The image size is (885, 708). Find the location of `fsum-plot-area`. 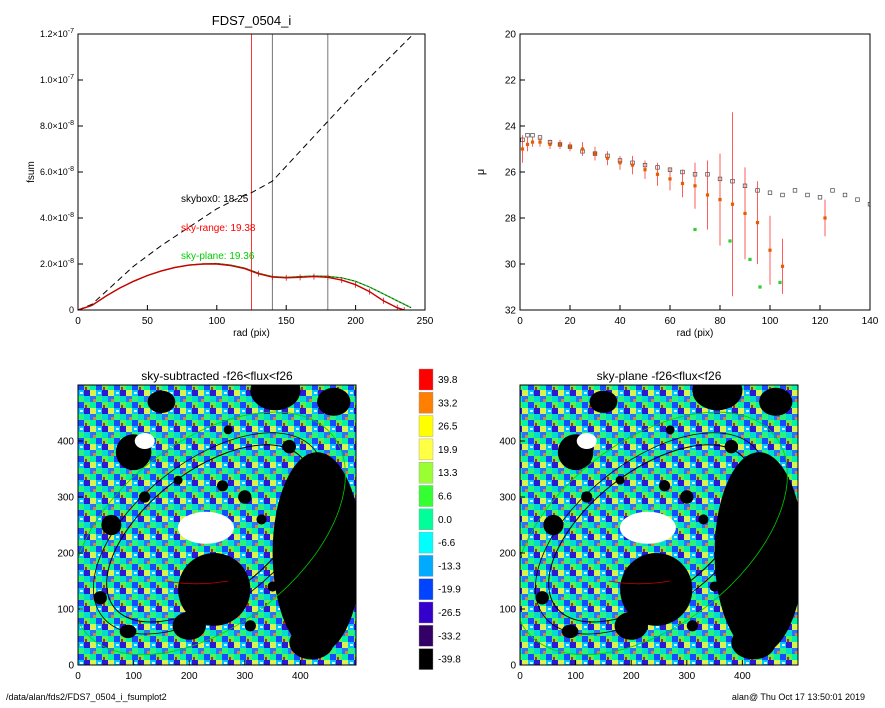

fsum-plot-area is located at coordinates (245, 172).